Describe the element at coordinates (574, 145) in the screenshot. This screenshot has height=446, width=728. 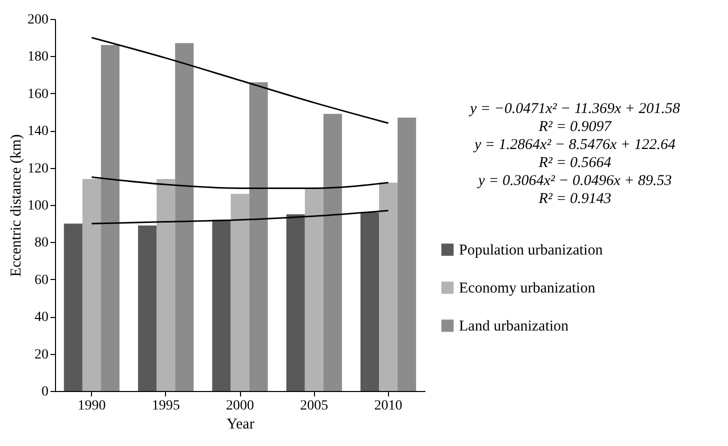
I see `text: y = 1.2864x² − 8.5476x + 122.64` at that location.